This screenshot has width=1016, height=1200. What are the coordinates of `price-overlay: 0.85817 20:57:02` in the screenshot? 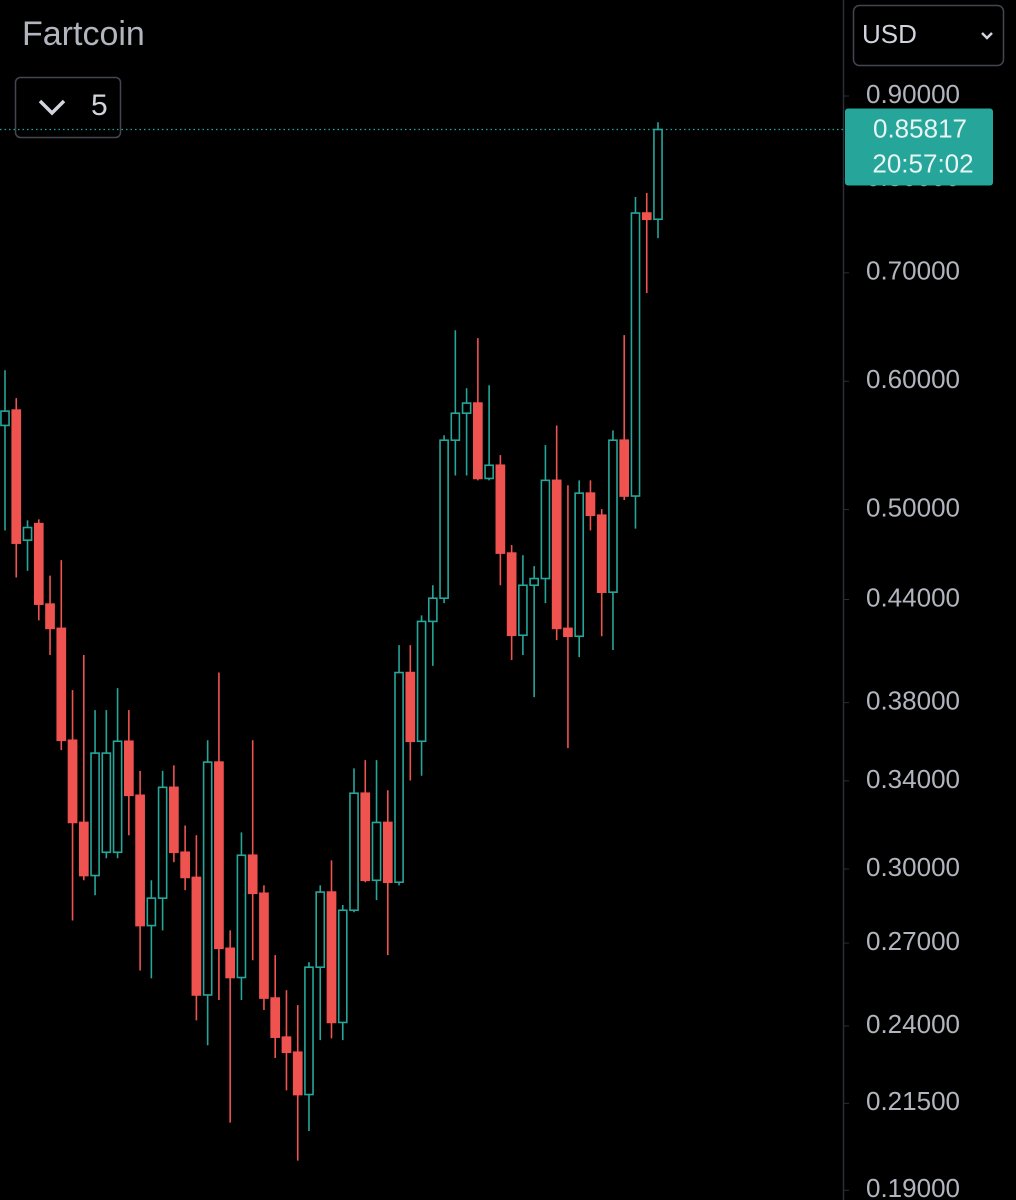 It's located at (496, 147).